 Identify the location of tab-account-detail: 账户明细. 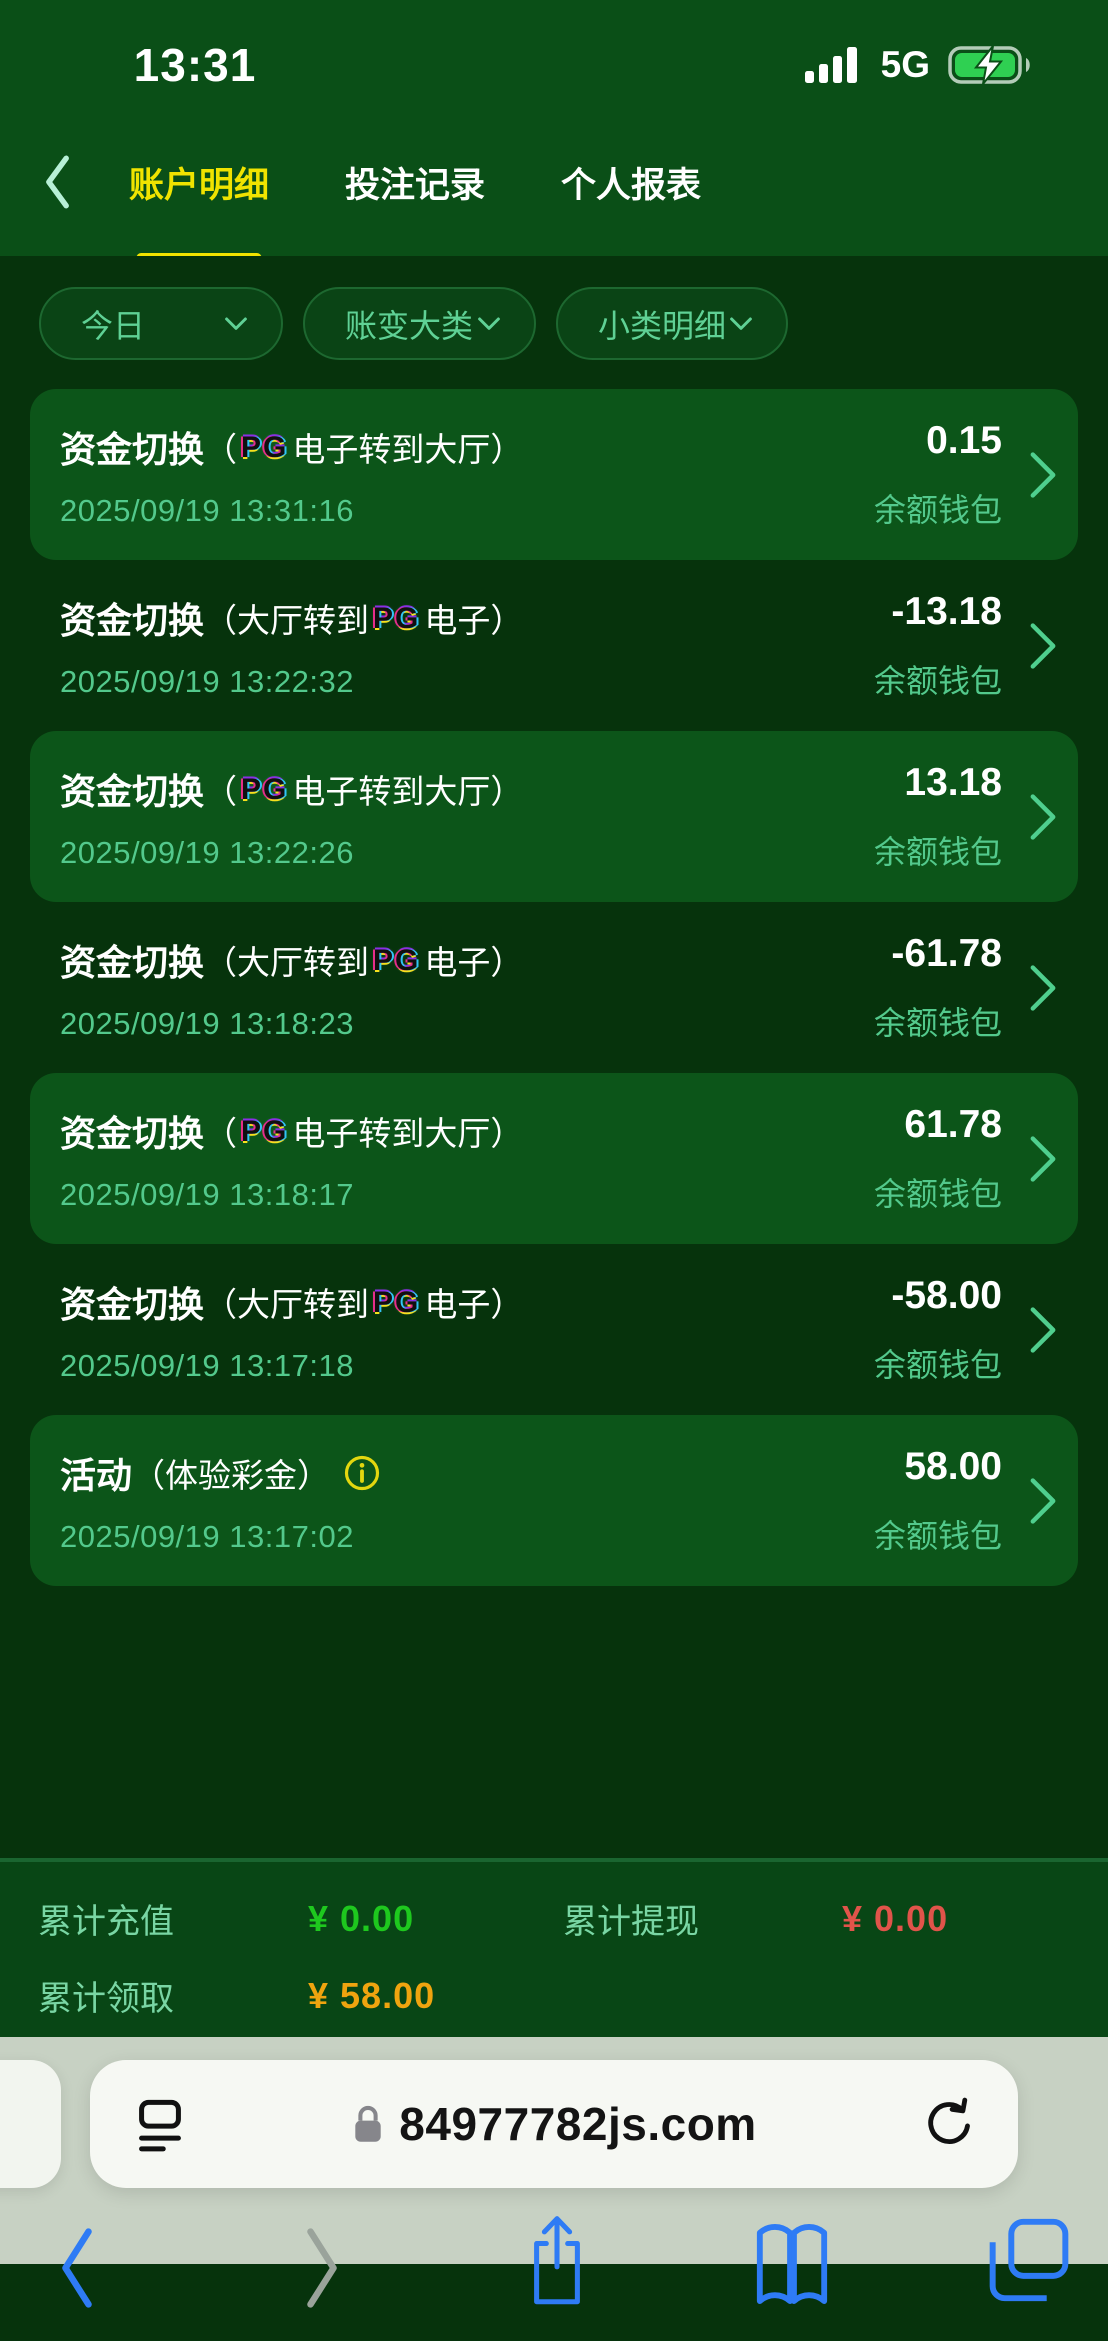
(199, 182).